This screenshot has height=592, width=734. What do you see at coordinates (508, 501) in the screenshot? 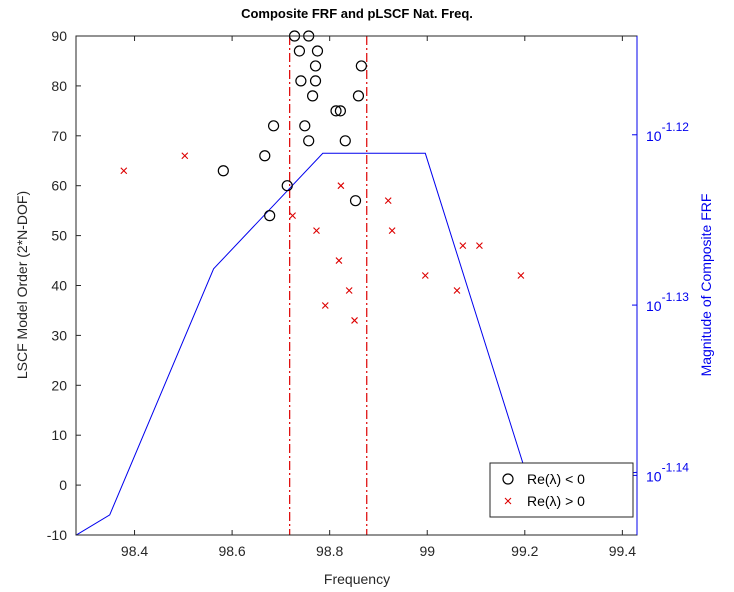
I see `legend-cross-icon` at bounding box center [508, 501].